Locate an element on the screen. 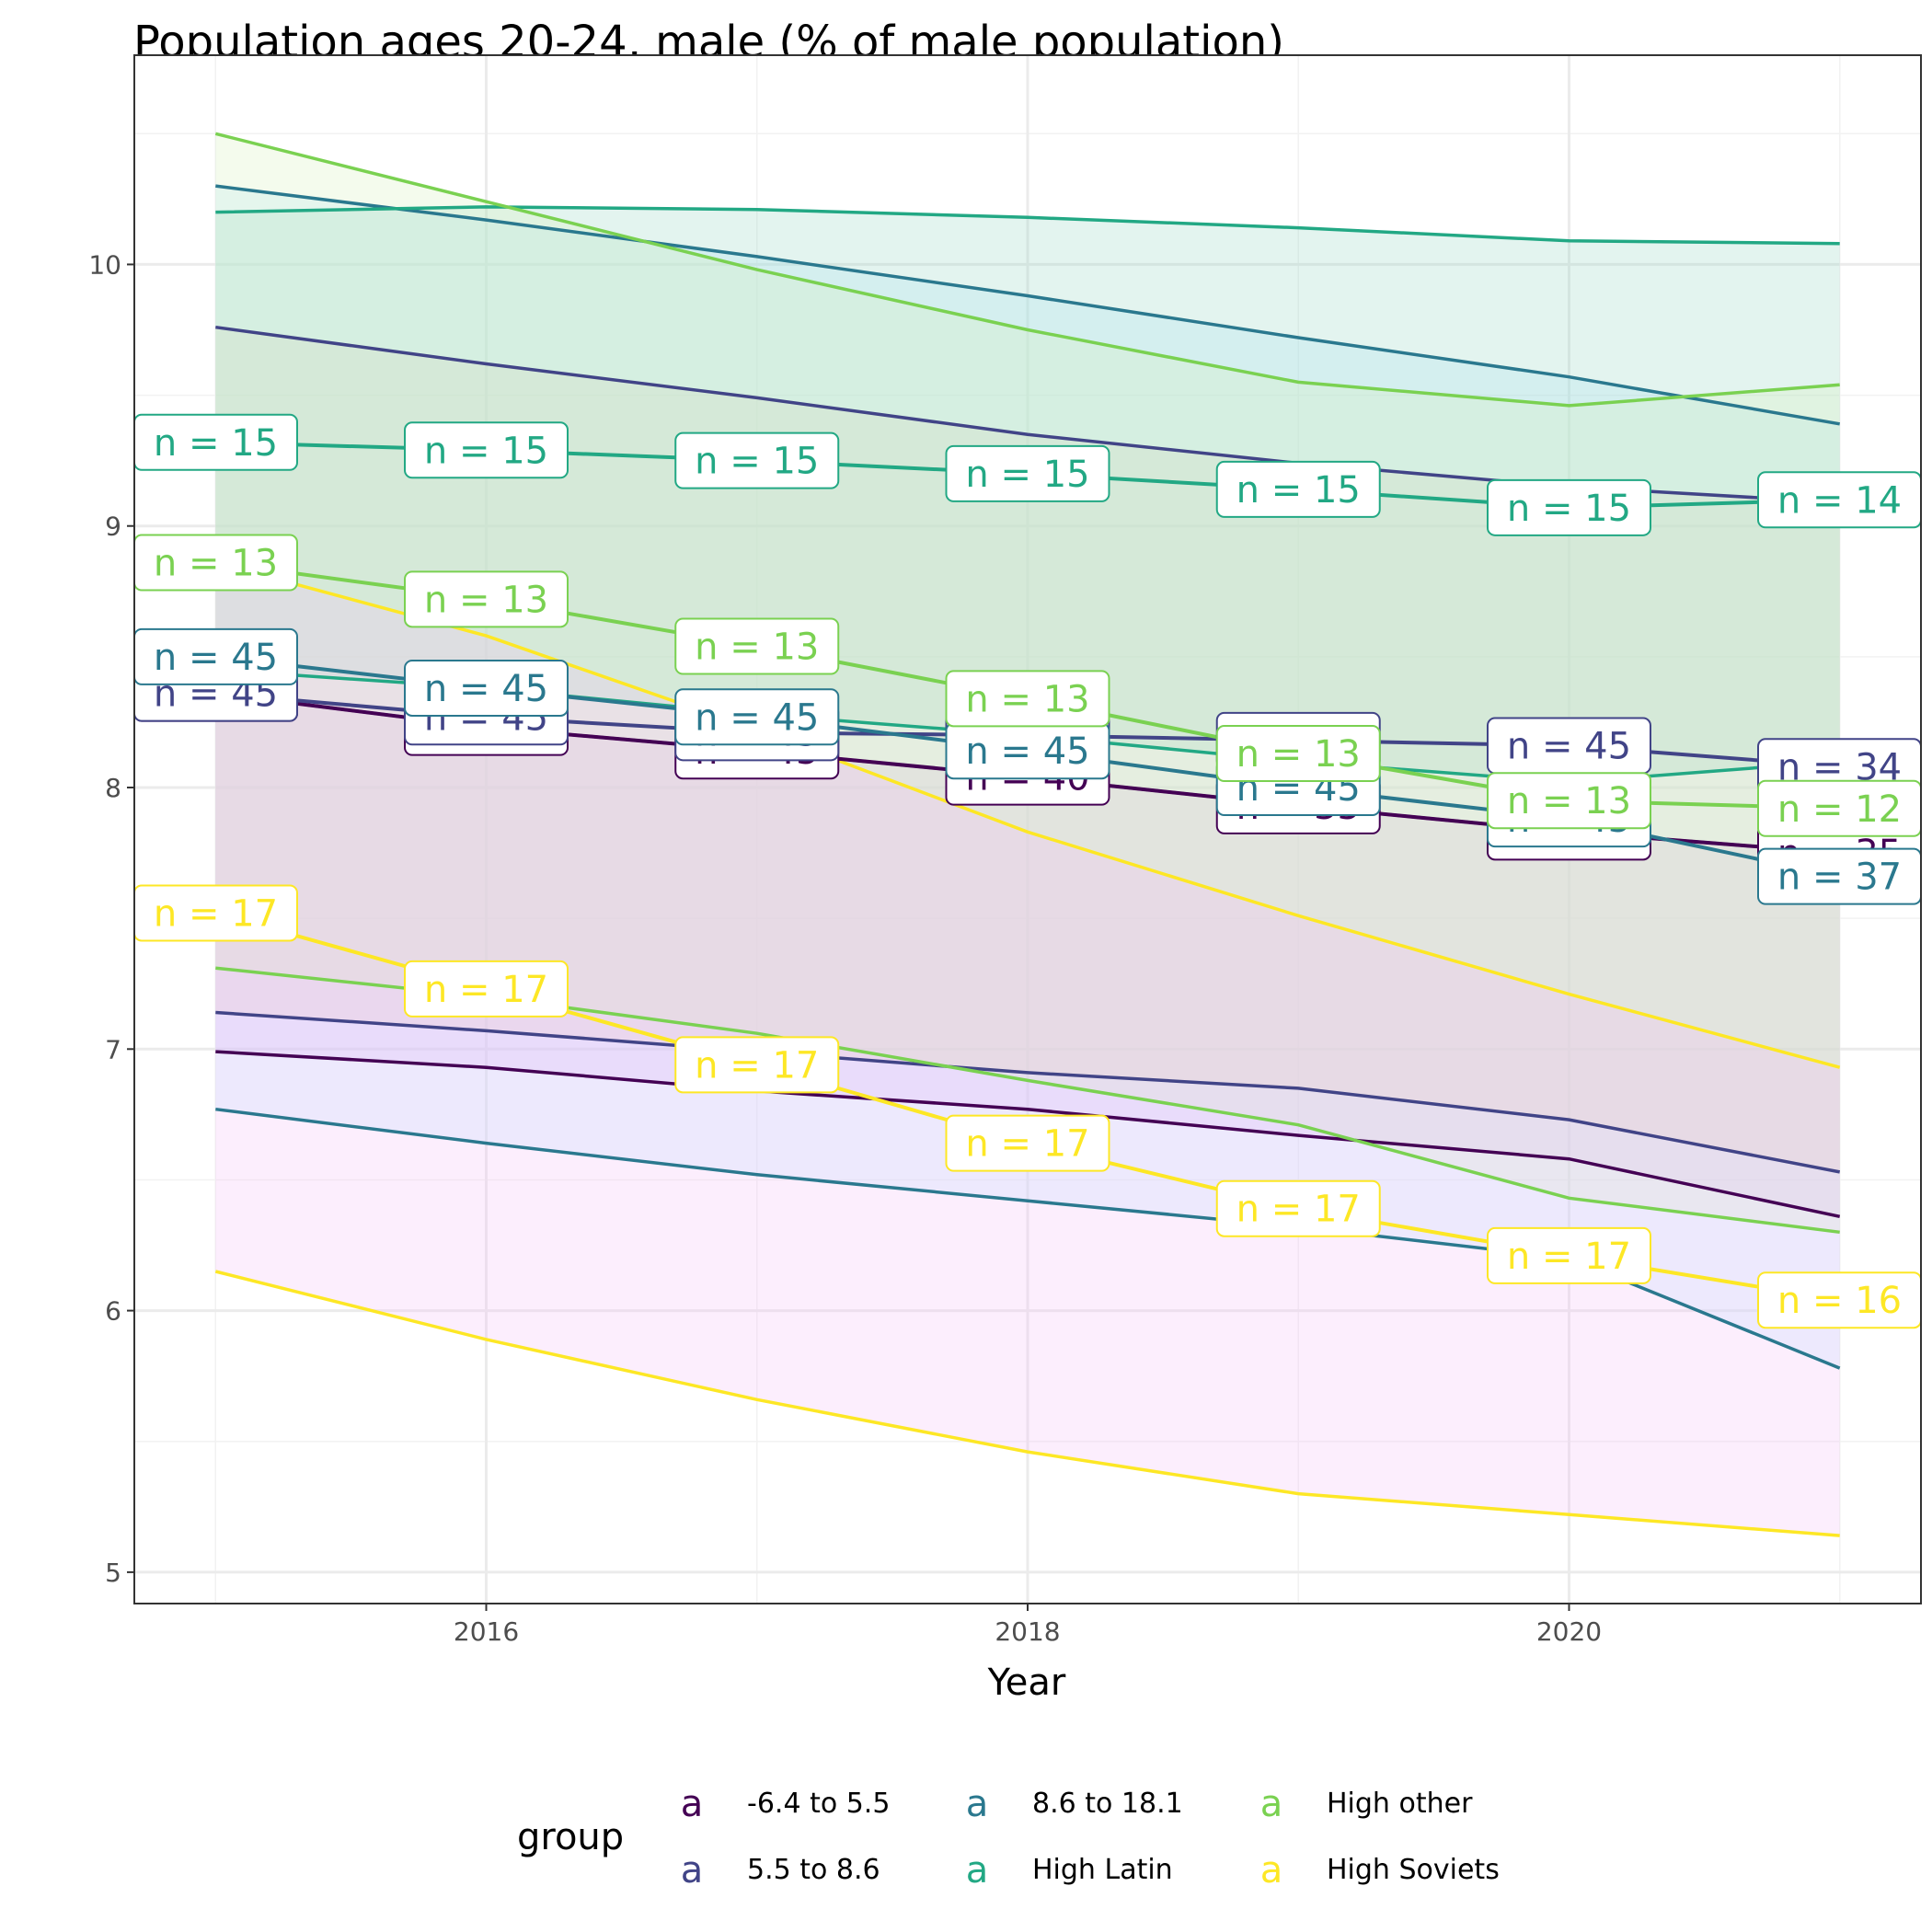  n-label: n = 14 is located at coordinates (1839, 500).